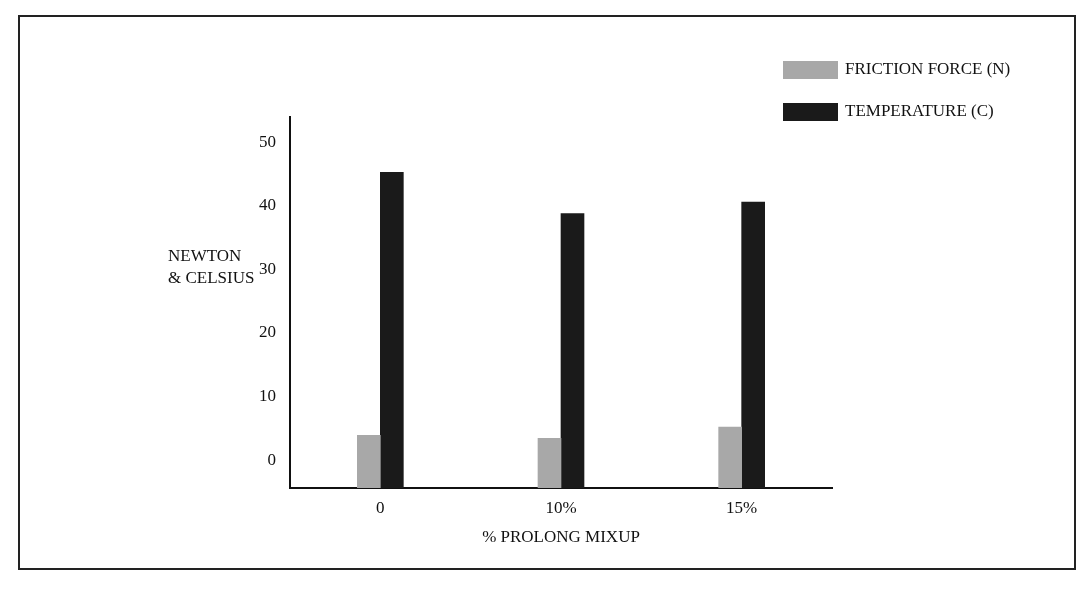 The image size is (1089, 592). What do you see at coordinates (561, 537) in the screenshot?
I see `x-axis-title: % PROLONG MIXUP` at bounding box center [561, 537].